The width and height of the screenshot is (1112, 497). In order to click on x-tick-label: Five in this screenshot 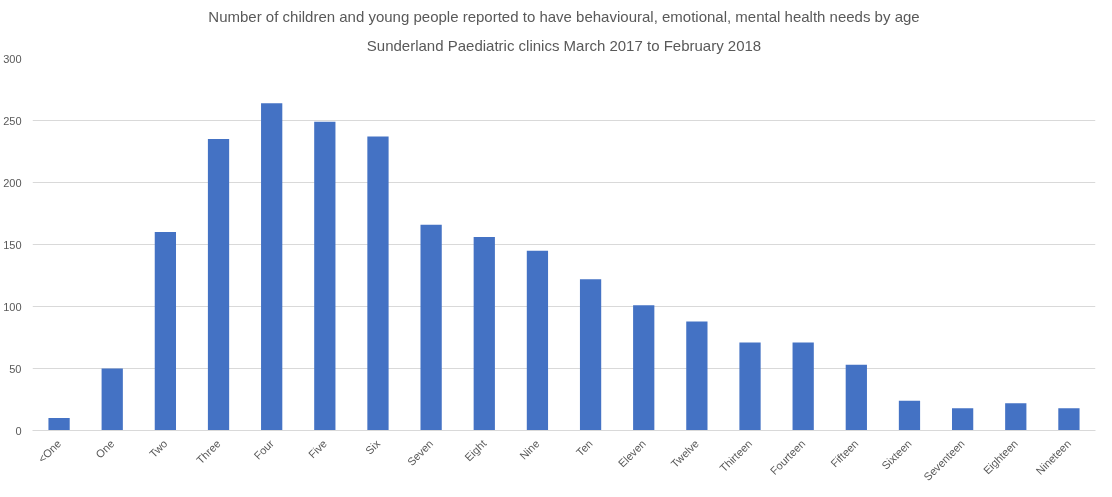, I will do `click(317, 449)`.